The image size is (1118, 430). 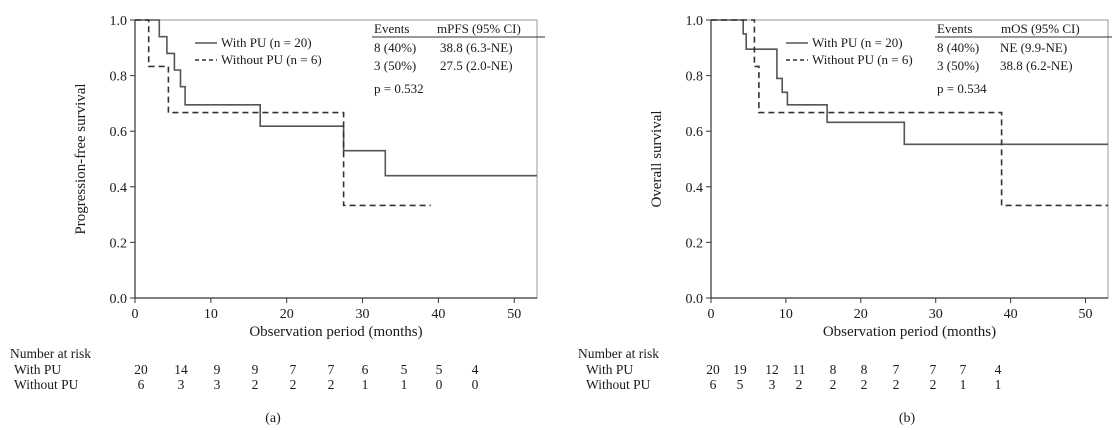 What do you see at coordinates (476, 47) in the screenshot?
I see `stats-median-value: 38.8 (6.3-NE)` at bounding box center [476, 47].